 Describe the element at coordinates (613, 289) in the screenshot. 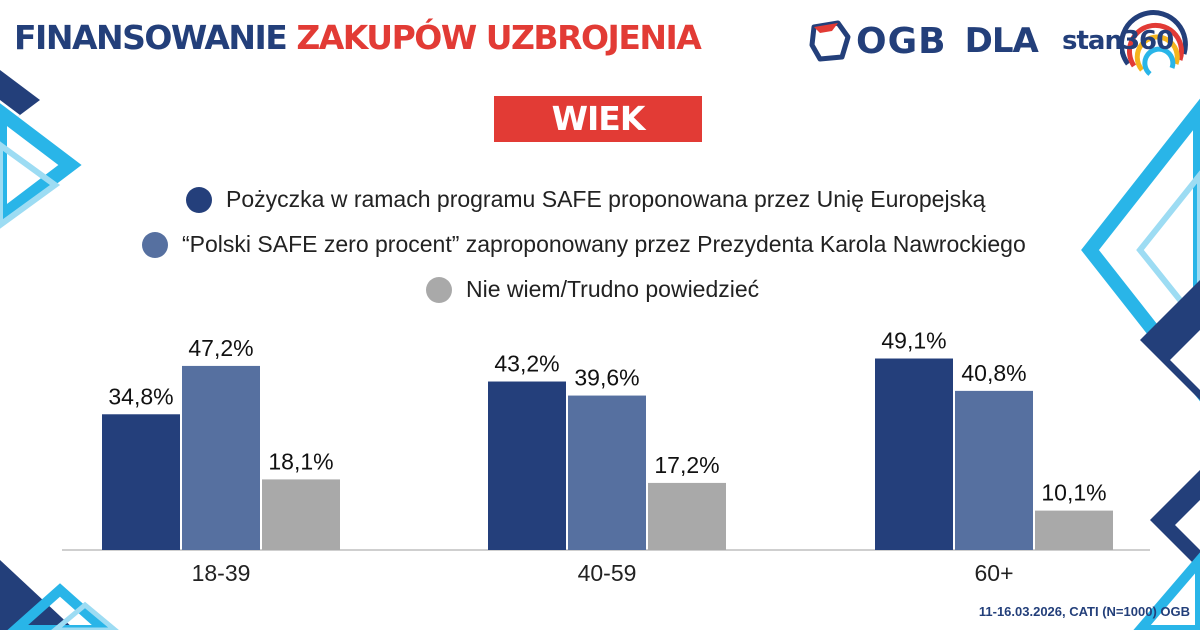

I see `legend-label-3: Nie wiem/Trudno powiedzieć` at that location.